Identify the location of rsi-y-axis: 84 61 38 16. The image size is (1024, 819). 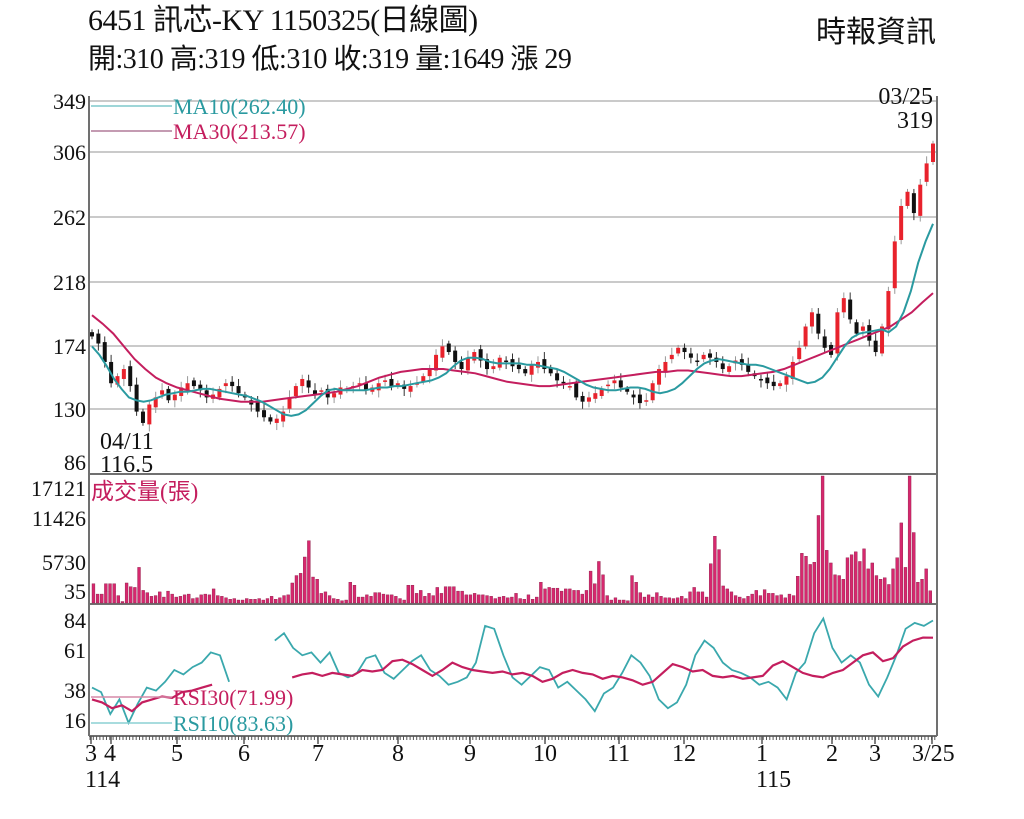
(75, 670).